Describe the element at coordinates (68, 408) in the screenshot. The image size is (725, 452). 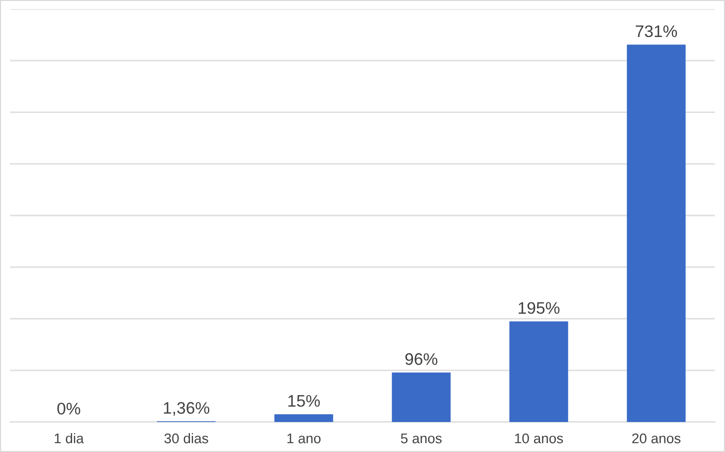
I see `data-label: 0%` at that location.